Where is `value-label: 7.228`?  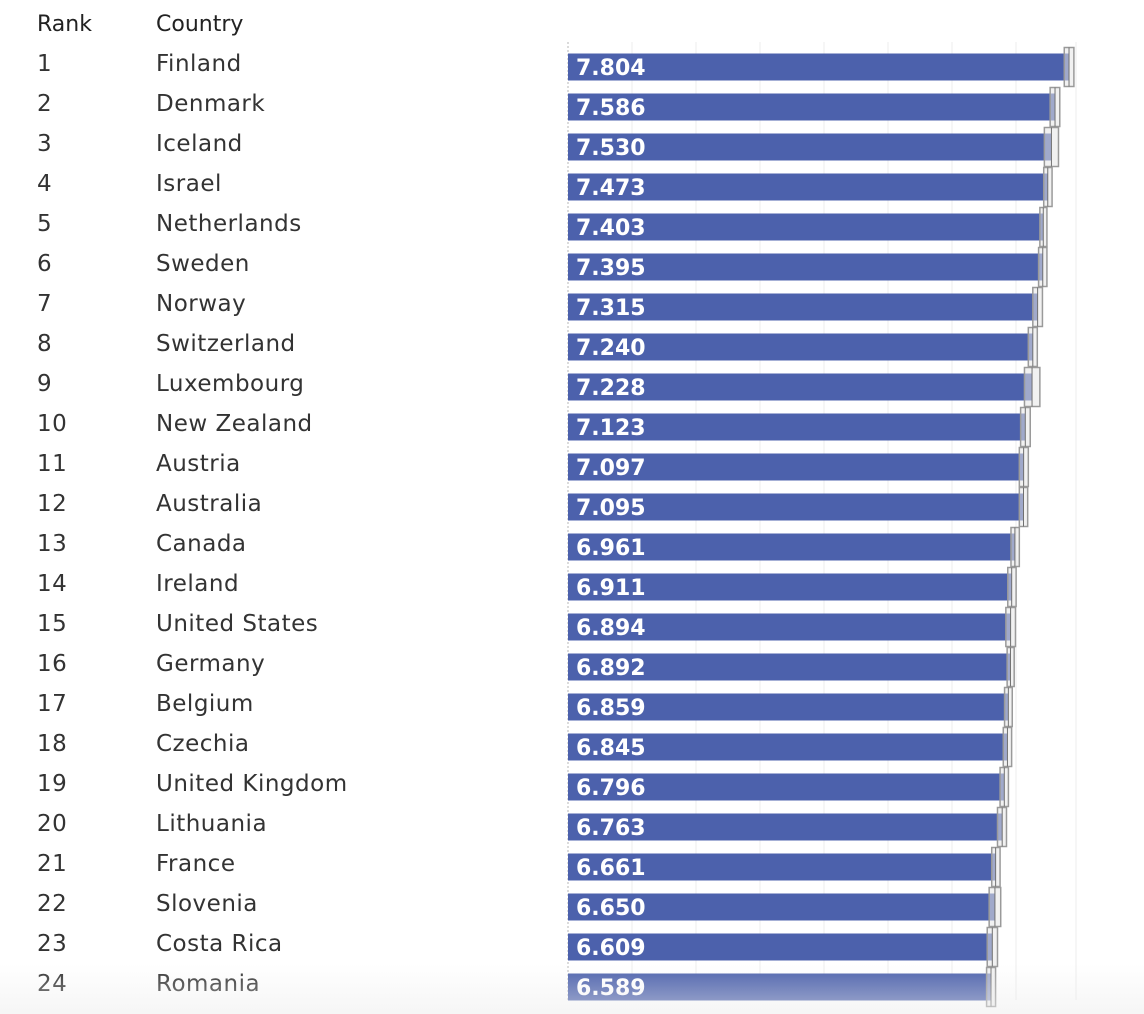 value-label: 7.228 is located at coordinates (611, 388).